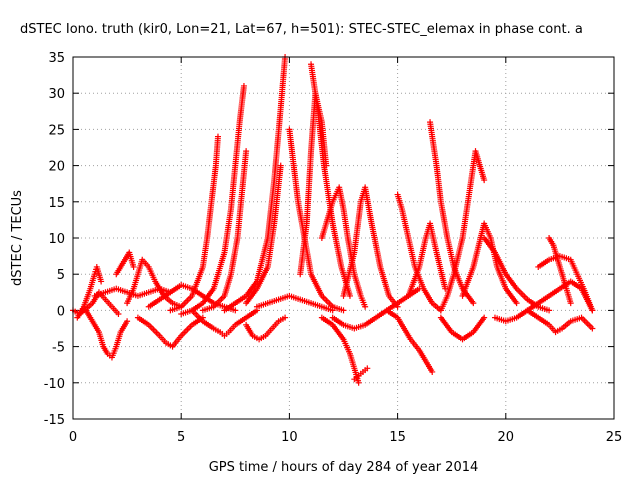  What do you see at coordinates (56, 239) in the screenshot?
I see `y-tick-label-5: 10` at bounding box center [56, 239].